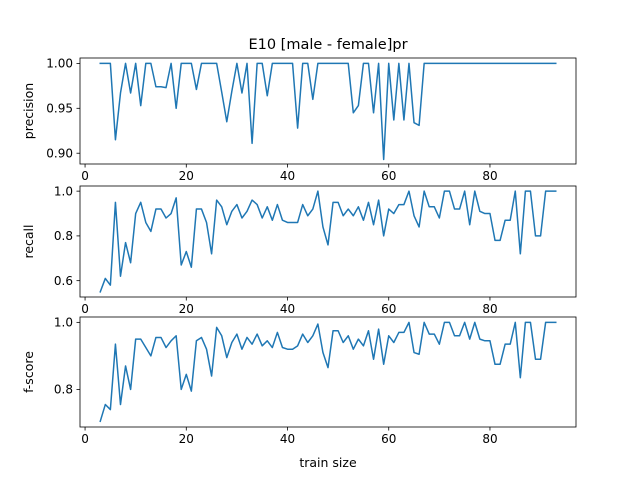  Describe the element at coordinates (287, 309) in the screenshot. I see `recall-x-tick-label: 40` at that location.